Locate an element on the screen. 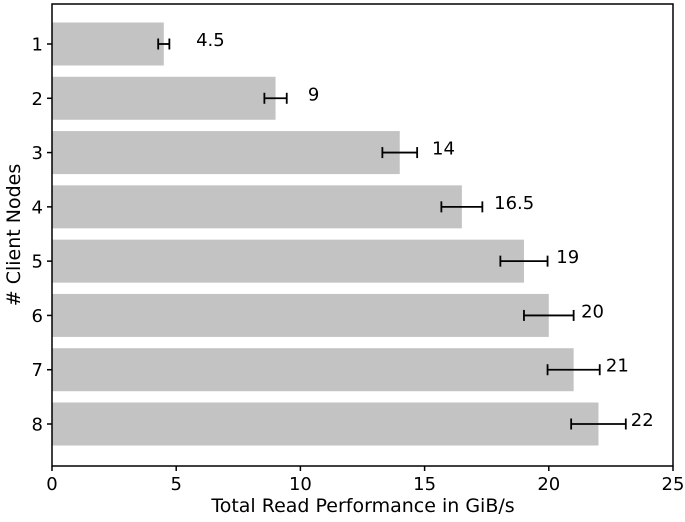 Image resolution: width=685 pixels, height=522 pixels. x-tick-label: 25 is located at coordinates (673, 484).